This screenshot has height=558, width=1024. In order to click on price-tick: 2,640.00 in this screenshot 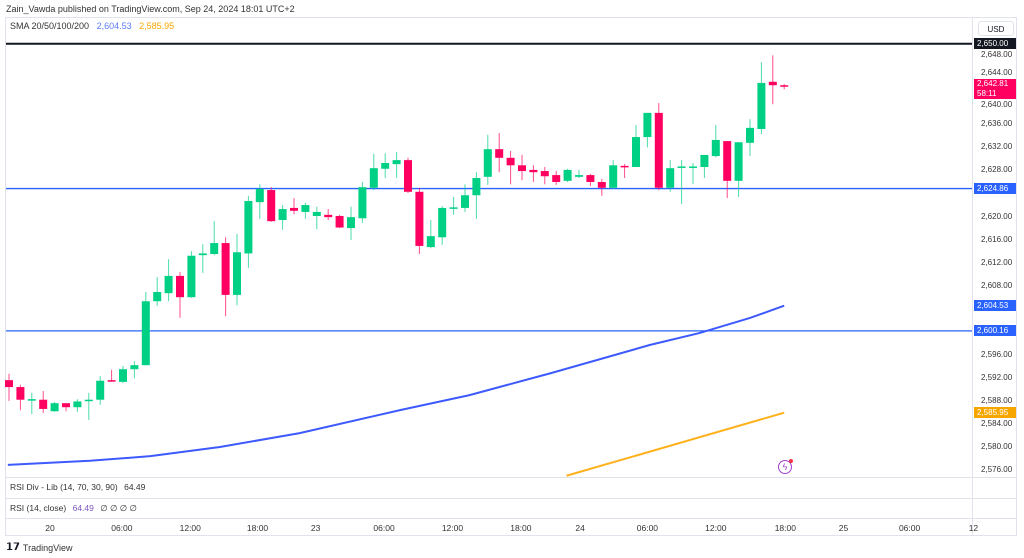, I will do `click(997, 105)`.